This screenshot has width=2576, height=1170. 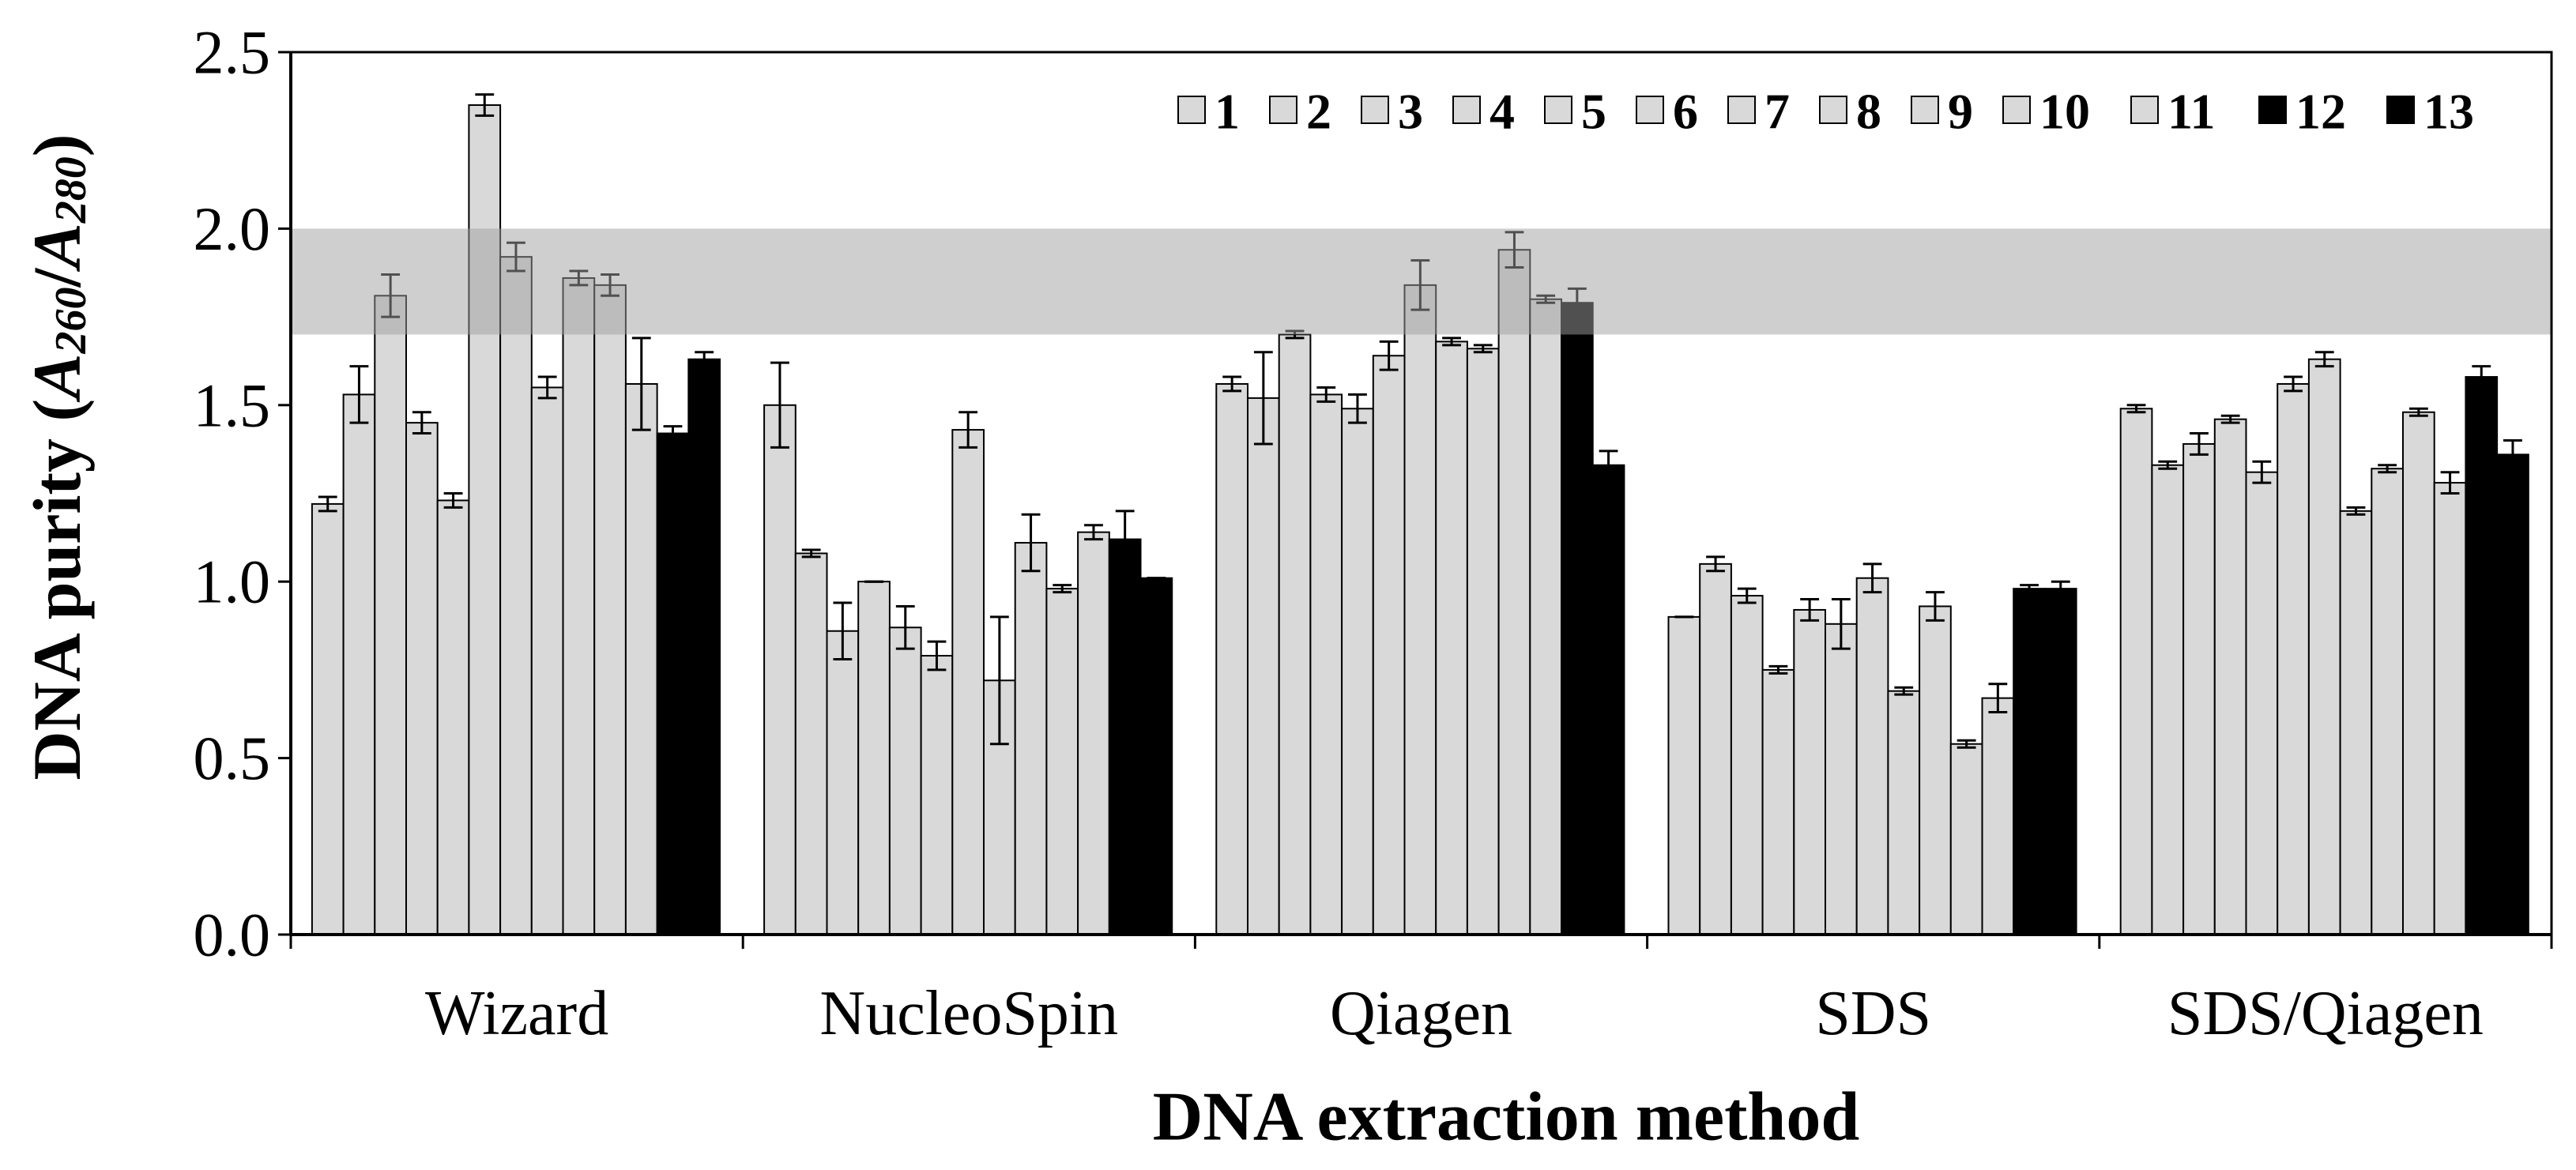 What do you see at coordinates (1942, 112) in the screenshot?
I see `legend-item-9: 9` at bounding box center [1942, 112].